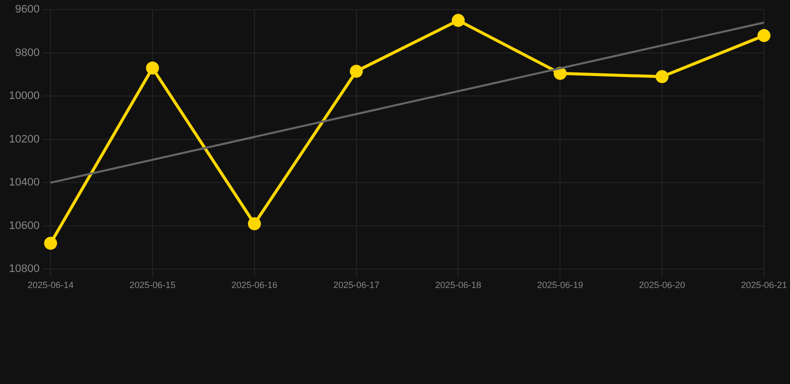  What do you see at coordinates (24, 226) in the screenshot?
I see `y-tick-label: 10600` at bounding box center [24, 226].